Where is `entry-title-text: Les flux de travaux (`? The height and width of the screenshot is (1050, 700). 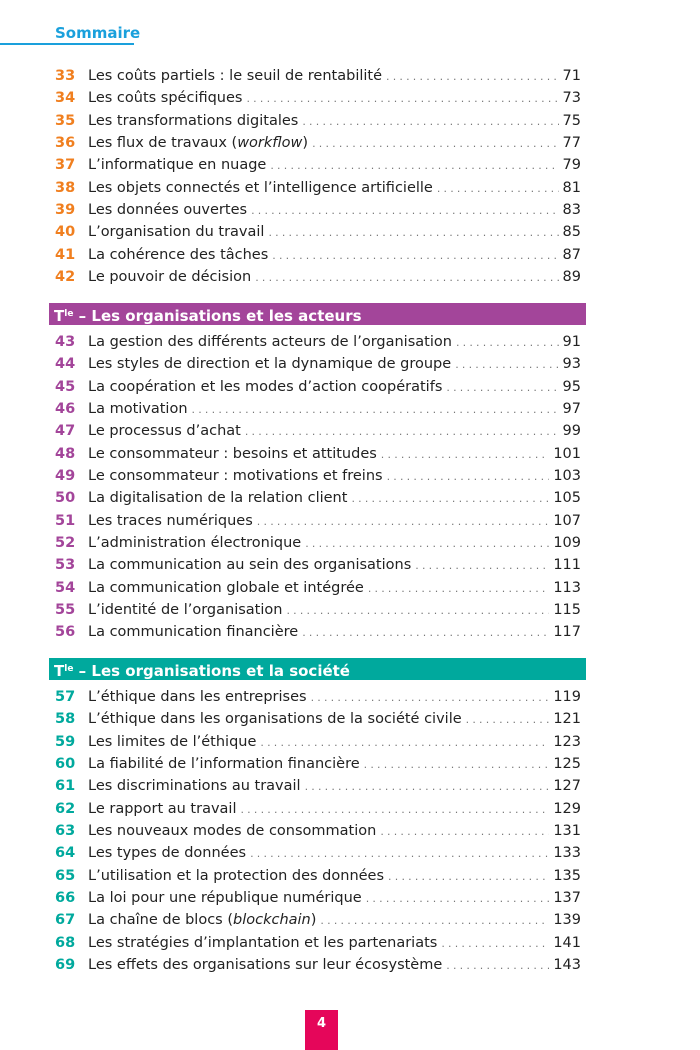
entry-title-text: Les flux de travaux ( is located at coordinates (163, 143).